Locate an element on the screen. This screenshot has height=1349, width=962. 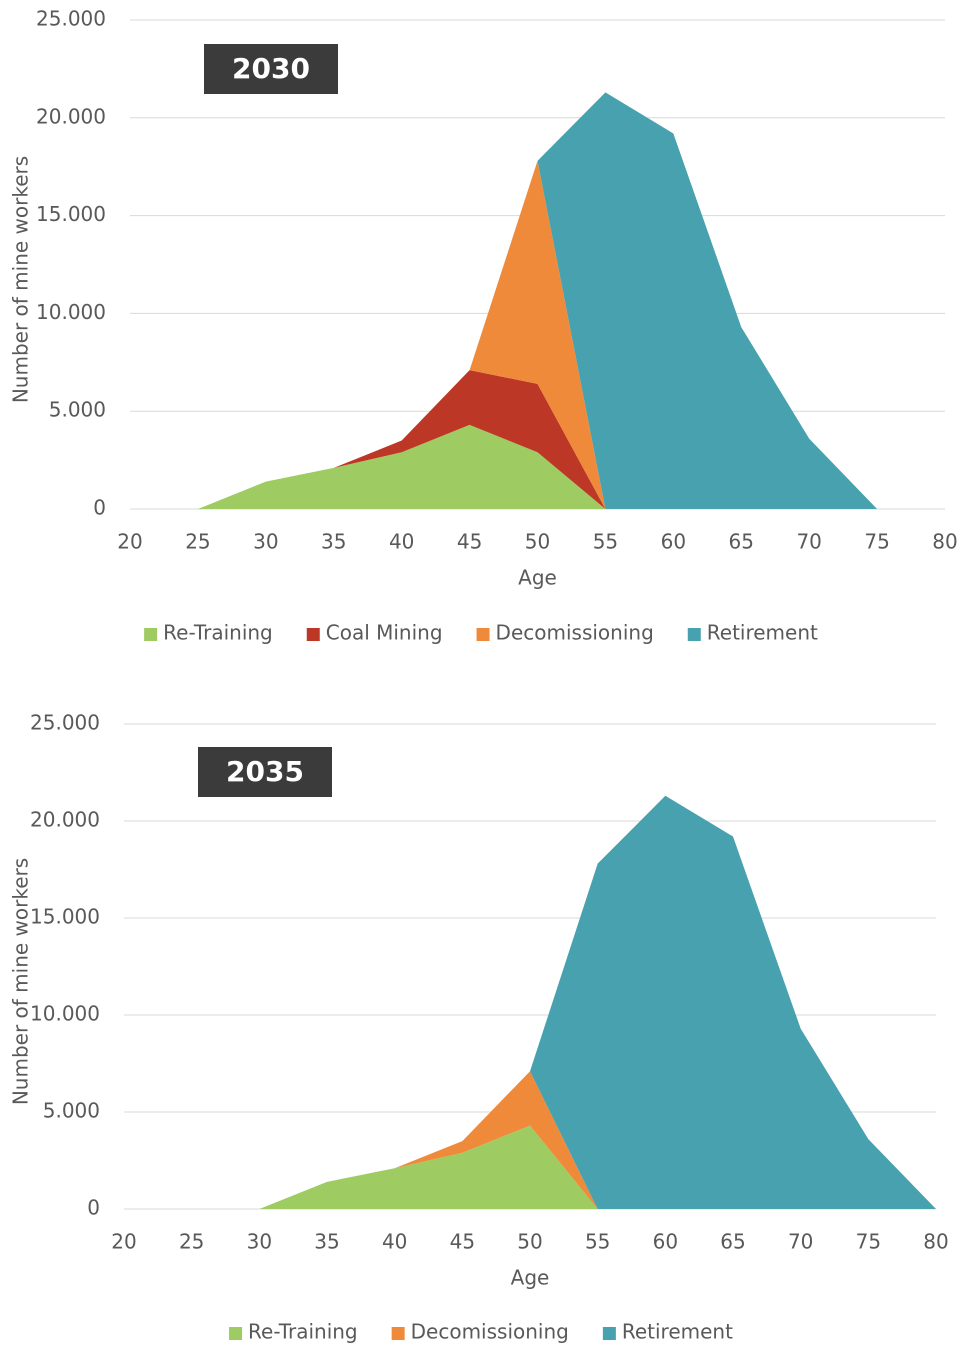
chart-title: 2035 is located at coordinates (265, 771).